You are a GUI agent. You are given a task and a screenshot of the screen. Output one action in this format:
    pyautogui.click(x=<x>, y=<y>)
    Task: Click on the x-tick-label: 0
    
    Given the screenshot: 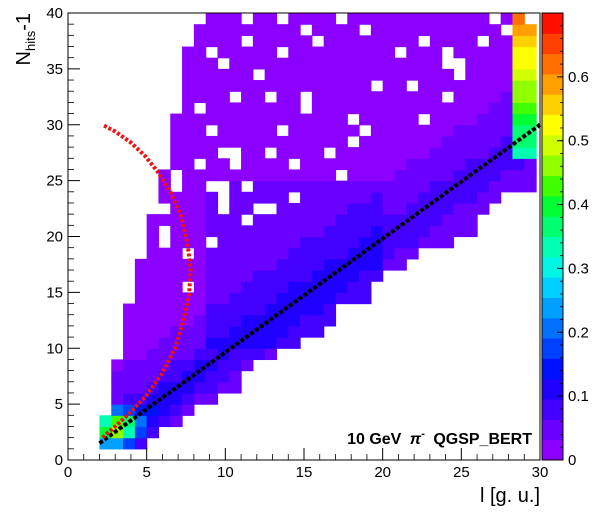 What is the action you would take?
    pyautogui.click(x=68, y=472)
    